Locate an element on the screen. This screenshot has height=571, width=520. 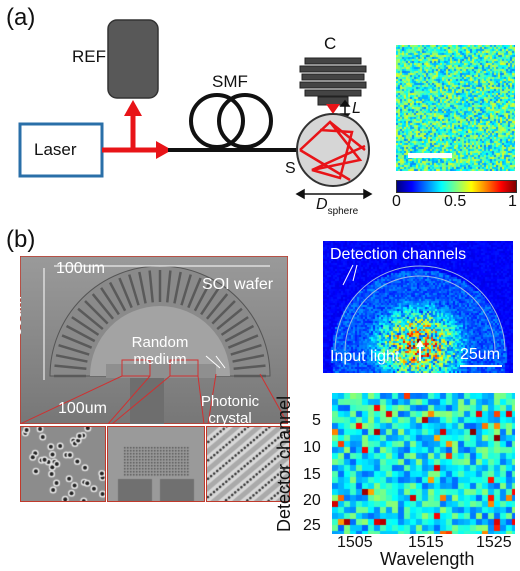
heatmap-ytick-5: 5 is located at coordinates (316, 420).